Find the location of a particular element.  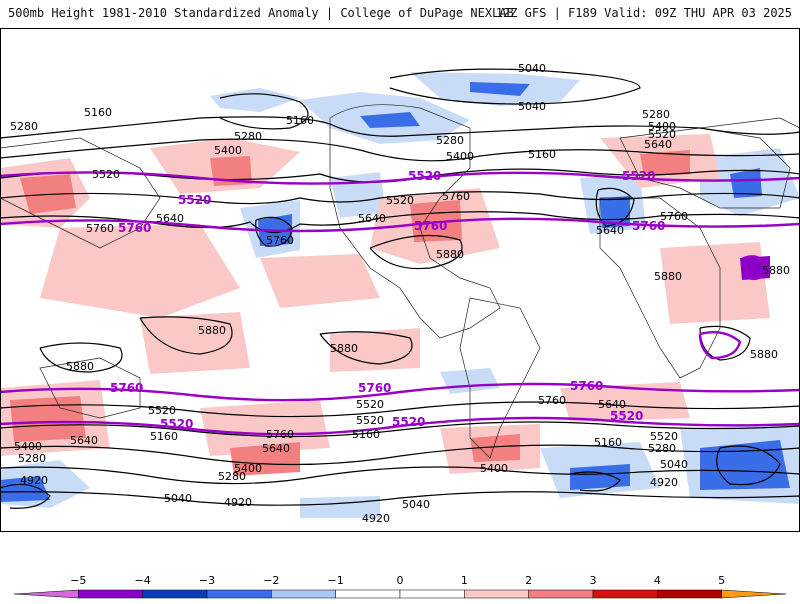

colorbar: −5 −4 −3 −2 −1 0 1 2 3 4 5 is located at coordinates (400, 585).